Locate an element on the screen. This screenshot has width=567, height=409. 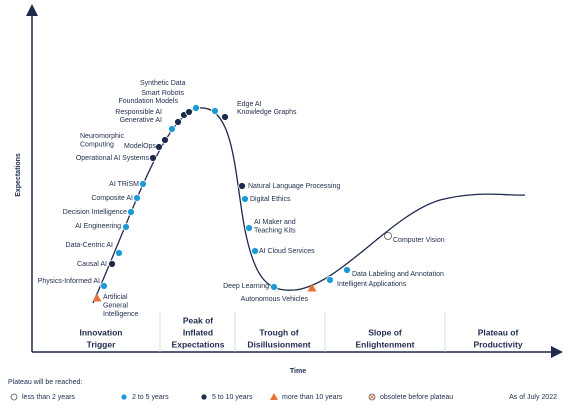
legend-label: less than 2 years is located at coordinates (48, 397).